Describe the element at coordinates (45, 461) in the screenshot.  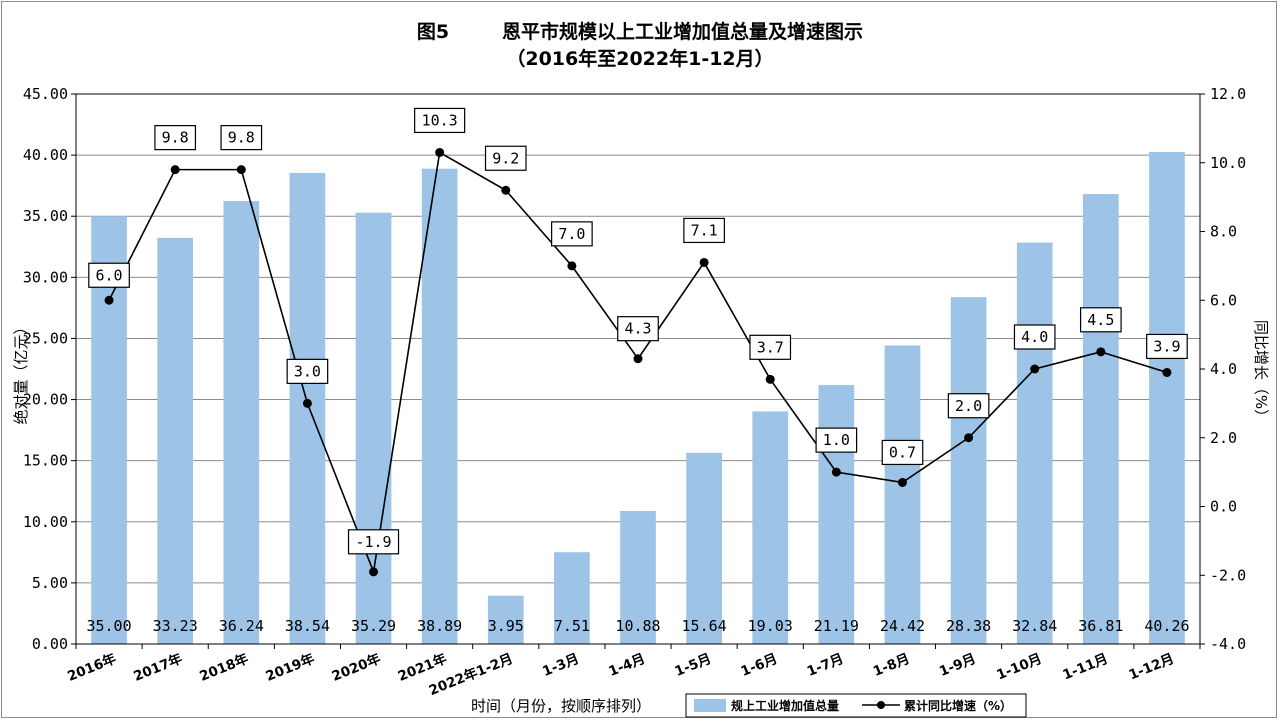
I see `left-axis-tick-label: 15.00` at that location.